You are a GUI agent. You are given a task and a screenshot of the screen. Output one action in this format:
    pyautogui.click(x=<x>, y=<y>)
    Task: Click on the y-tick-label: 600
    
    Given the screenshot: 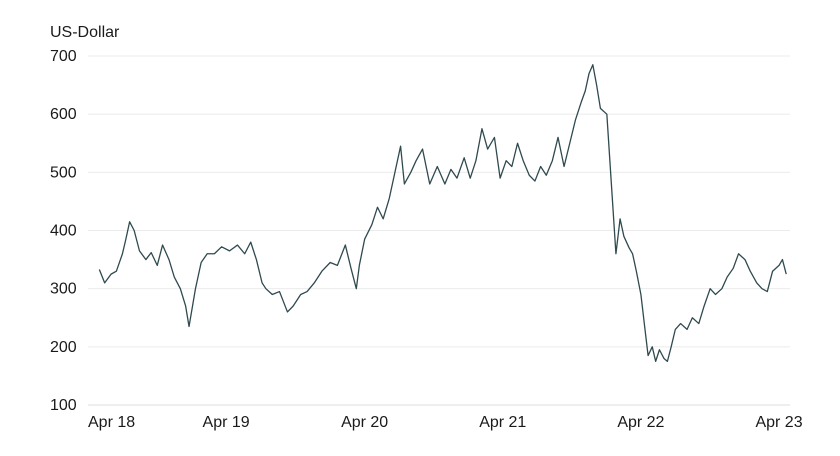 What is the action you would take?
    pyautogui.click(x=63, y=114)
    